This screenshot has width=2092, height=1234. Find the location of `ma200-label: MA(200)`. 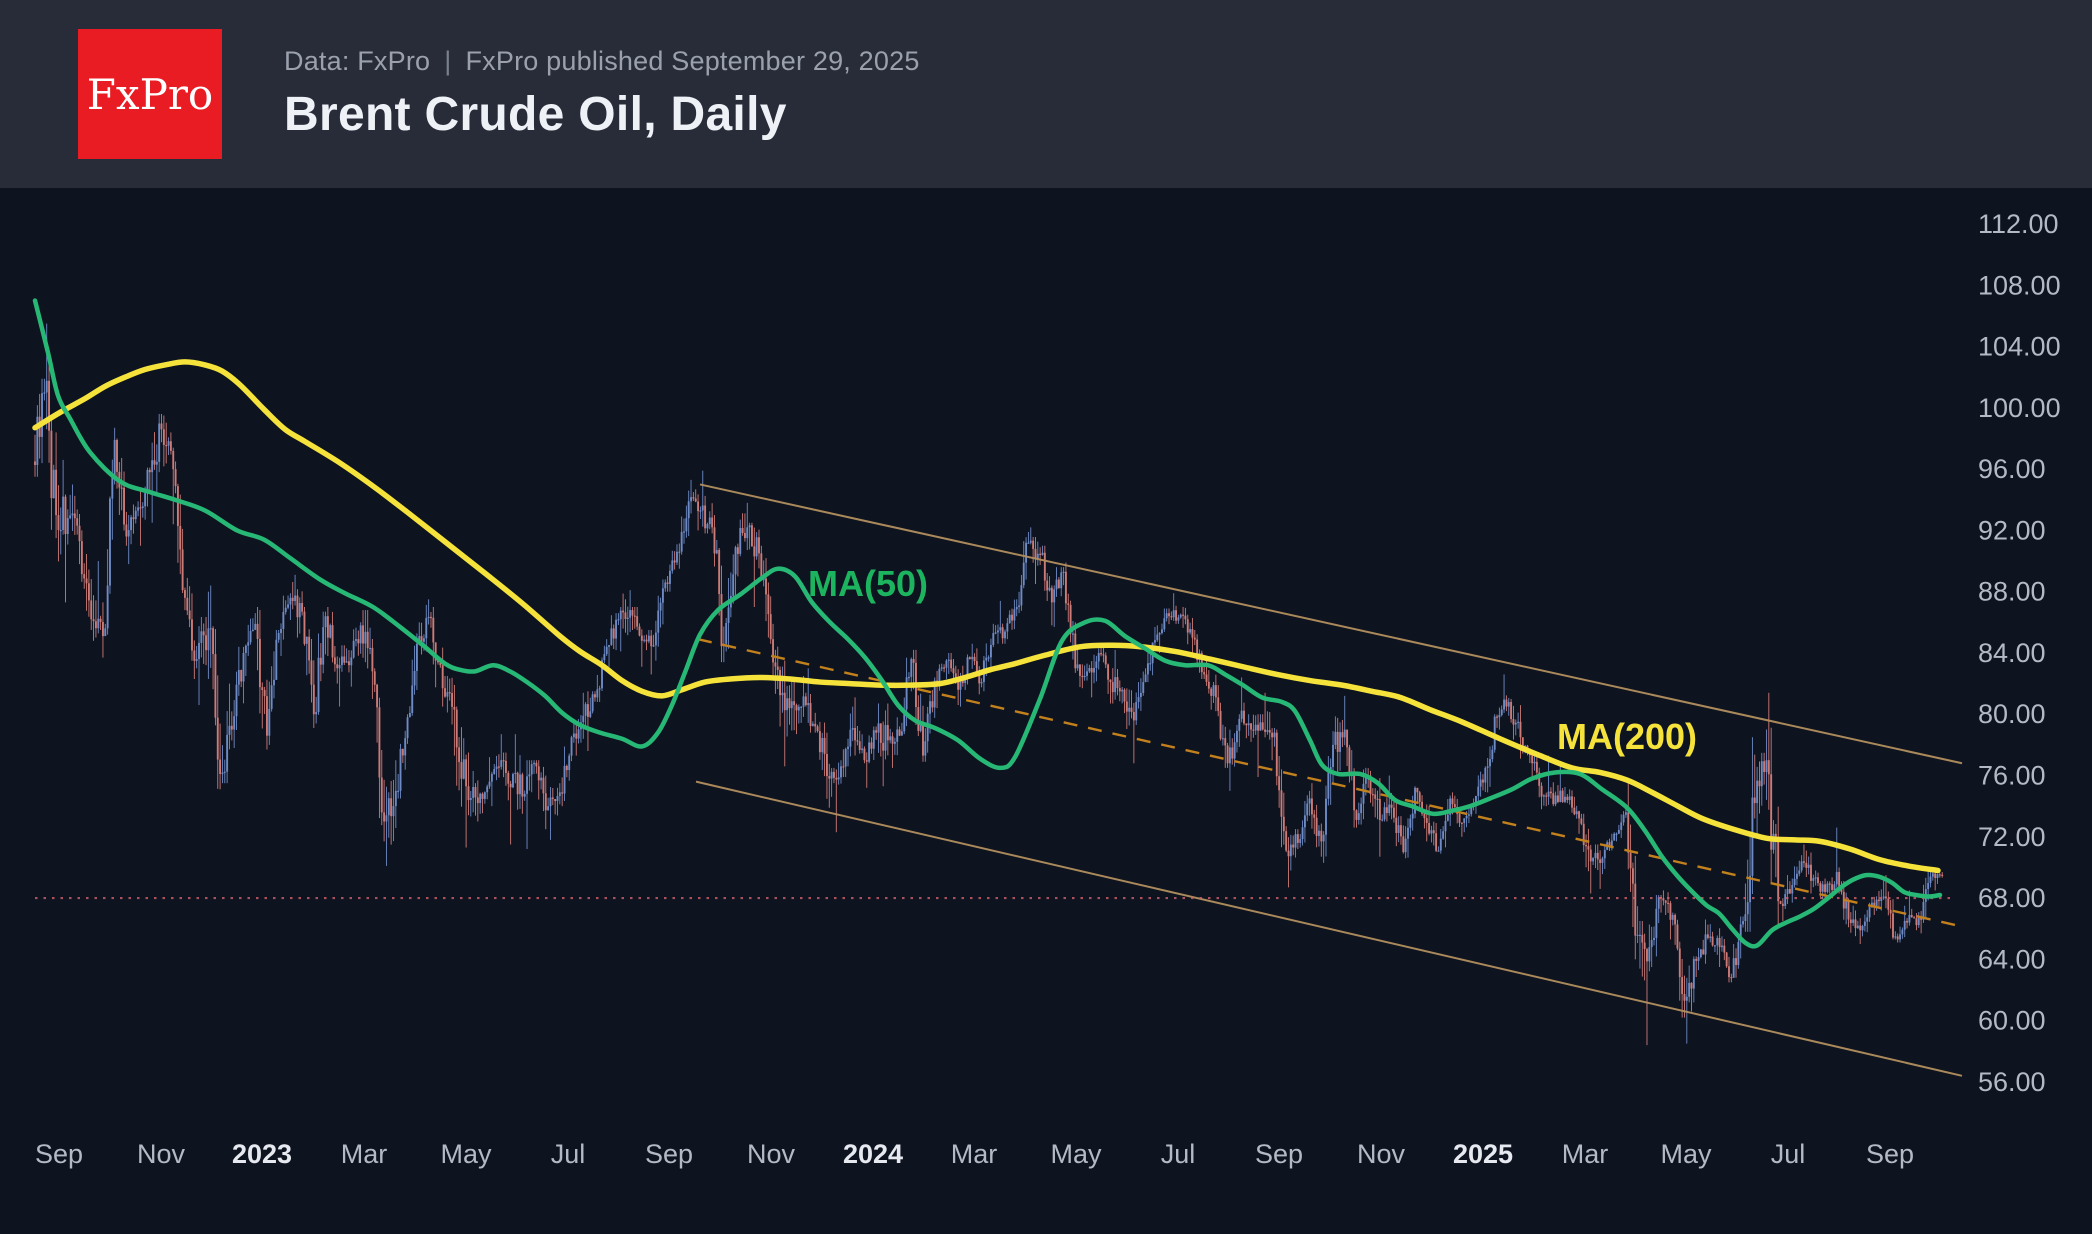

ma200-label: MA(200) is located at coordinates (1627, 736).